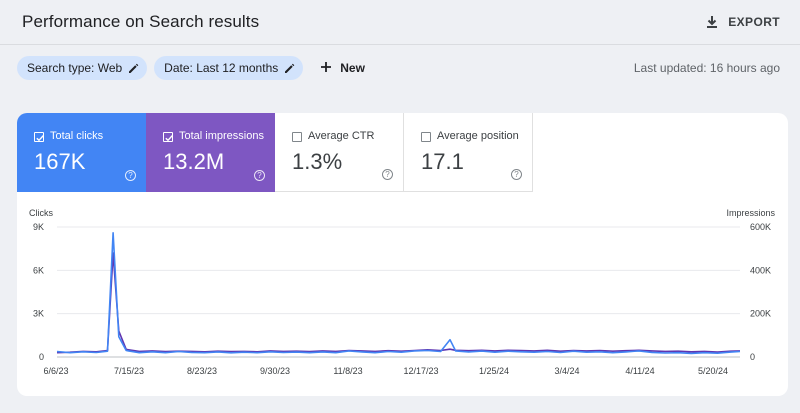  I want to click on new-filter-button: New, so click(342, 68).